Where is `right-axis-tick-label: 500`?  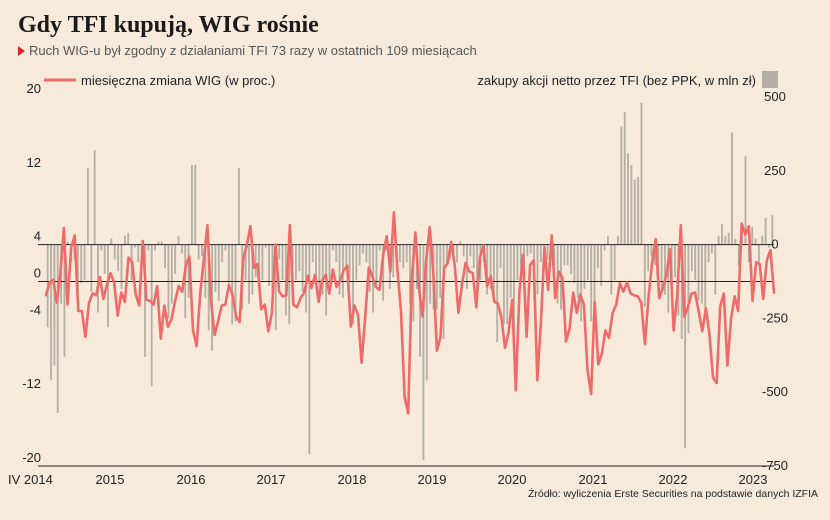
right-axis-tick-label: 500 is located at coordinates (775, 96).